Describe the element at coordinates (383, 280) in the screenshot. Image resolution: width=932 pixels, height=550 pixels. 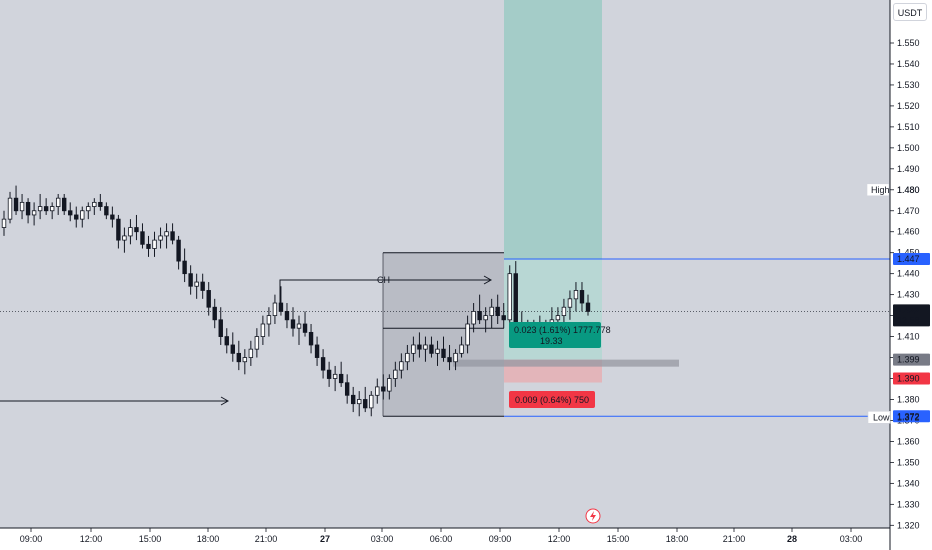
I see `ch-label: CH` at that location.